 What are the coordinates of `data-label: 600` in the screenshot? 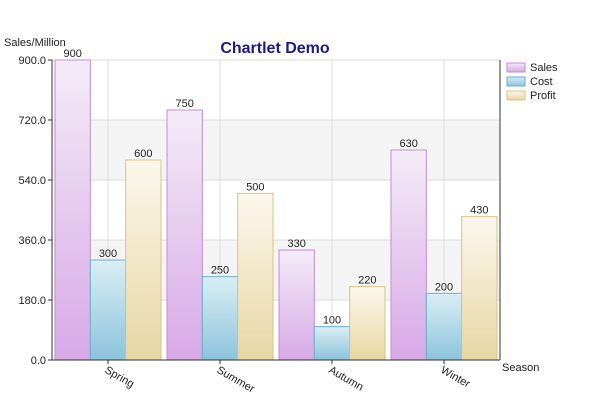 It's located at (143, 154).